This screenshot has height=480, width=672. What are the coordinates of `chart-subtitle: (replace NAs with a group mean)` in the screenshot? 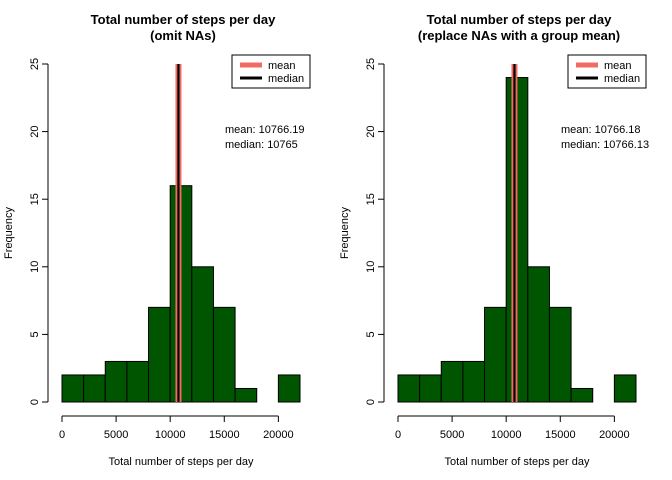 It's located at (519, 35).